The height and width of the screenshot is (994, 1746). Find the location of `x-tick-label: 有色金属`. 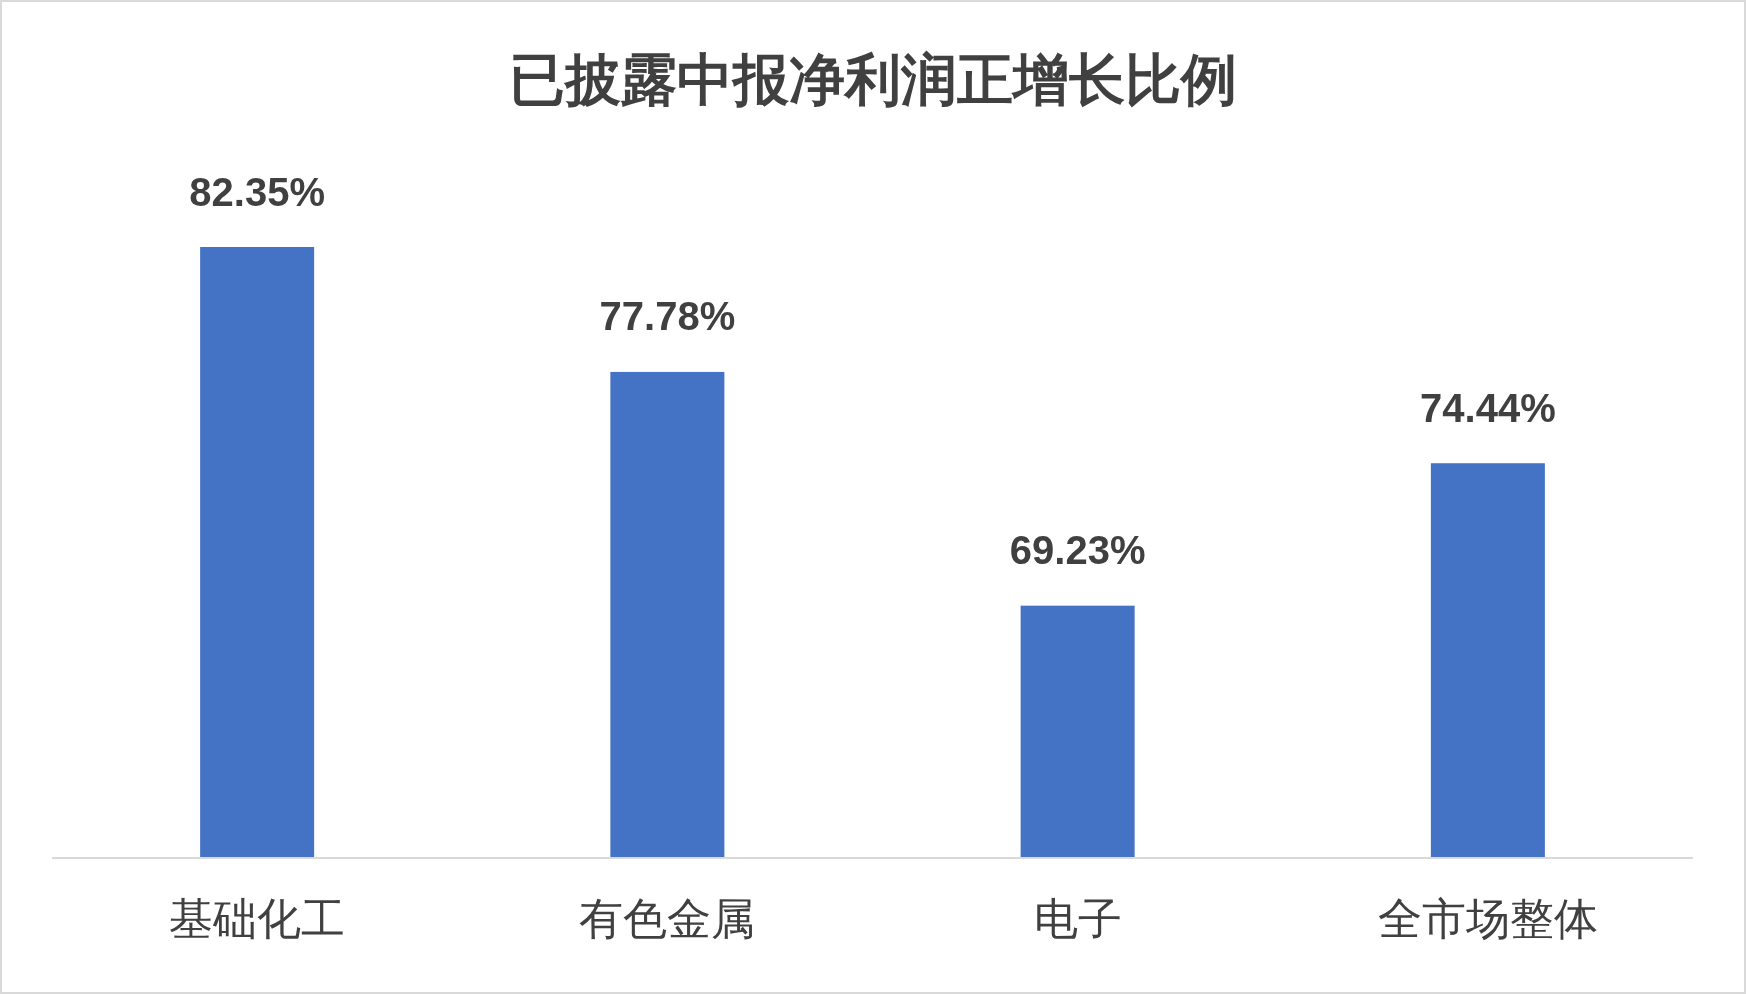

x-tick-label: 有色金属 is located at coordinates (667, 918).